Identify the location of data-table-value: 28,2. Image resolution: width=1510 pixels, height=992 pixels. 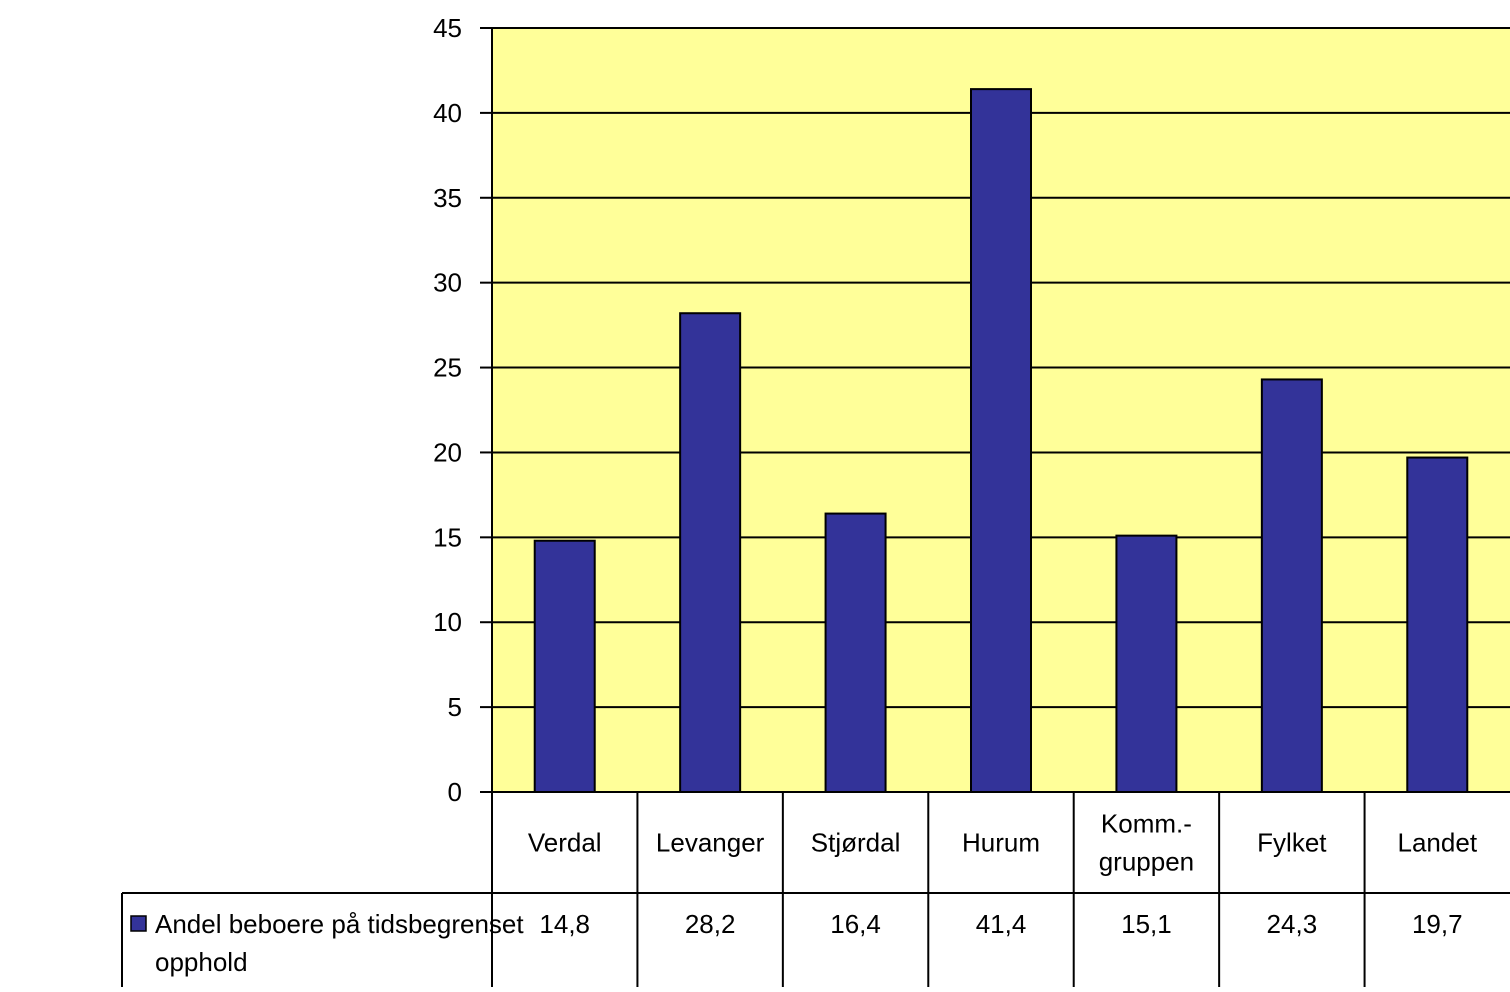
(710, 924).